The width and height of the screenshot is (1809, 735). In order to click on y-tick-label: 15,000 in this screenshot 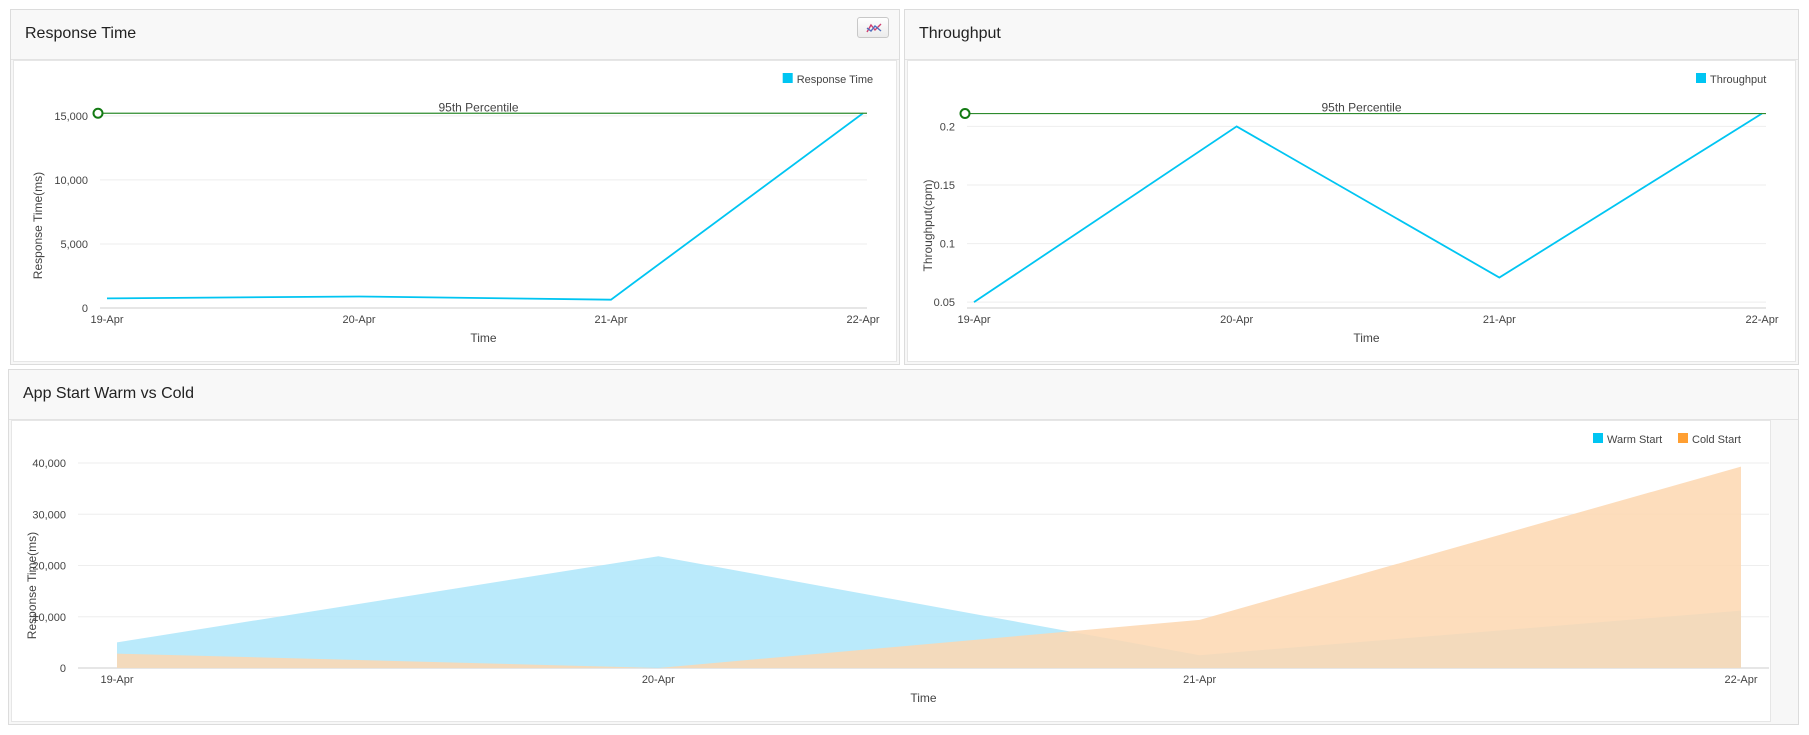, I will do `click(71, 117)`.